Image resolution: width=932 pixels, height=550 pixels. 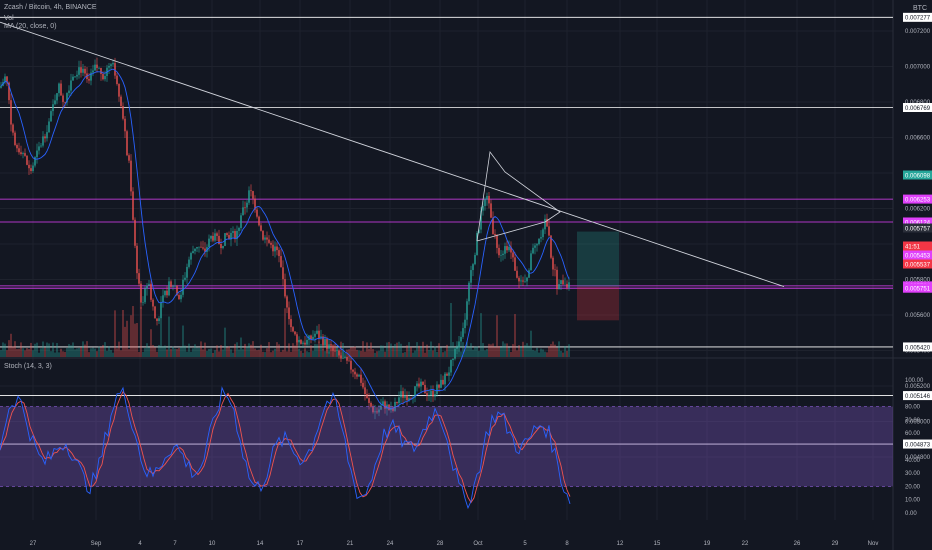 I want to click on loss-zone, so click(x=598, y=303).